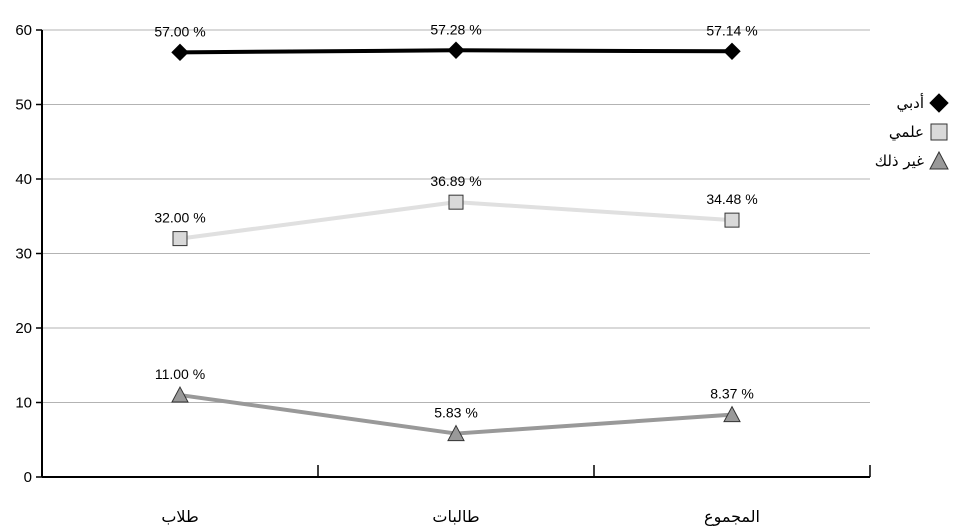 The width and height of the screenshot is (954, 532). Describe the element at coordinates (28, 477) in the screenshot. I see `y-tick-label: 0` at that location.